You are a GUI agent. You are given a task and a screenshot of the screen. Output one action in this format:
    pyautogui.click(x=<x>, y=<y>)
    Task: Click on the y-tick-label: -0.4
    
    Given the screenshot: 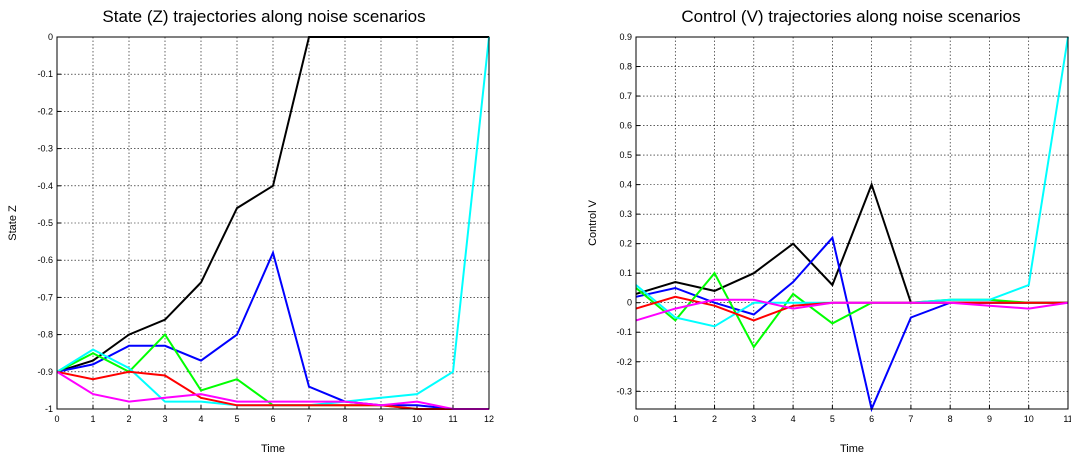 What is the action you would take?
    pyautogui.click(x=45, y=186)
    